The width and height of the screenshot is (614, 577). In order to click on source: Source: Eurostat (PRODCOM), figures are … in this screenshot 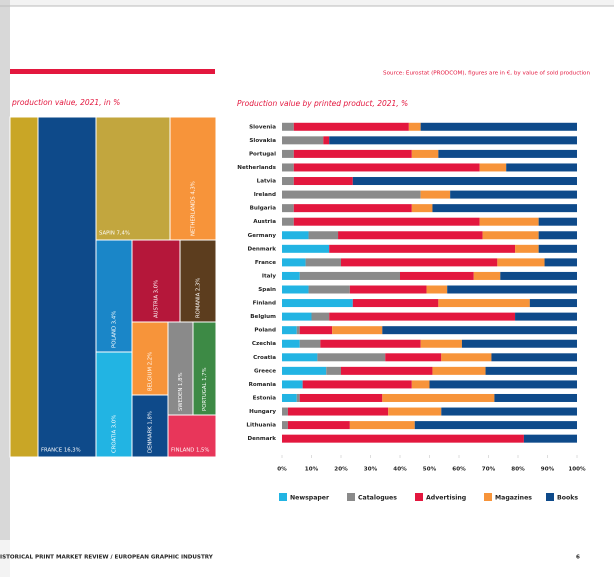, I will do `click(486, 74)`.